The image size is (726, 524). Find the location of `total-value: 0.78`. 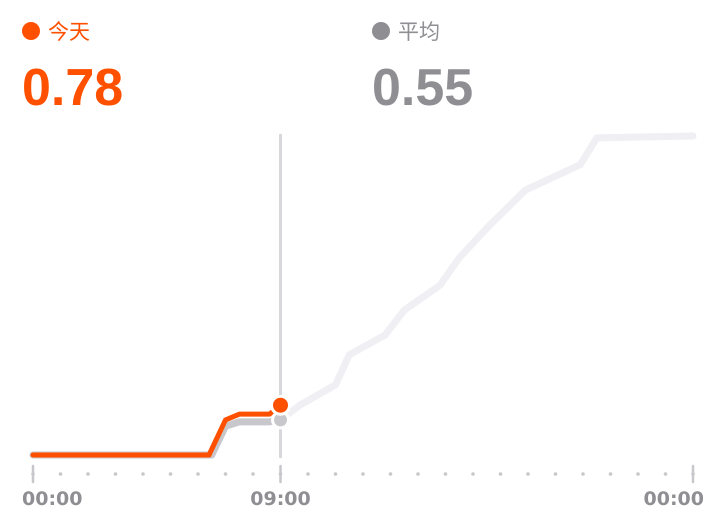

total-value: 0.78 is located at coordinates (72, 88).